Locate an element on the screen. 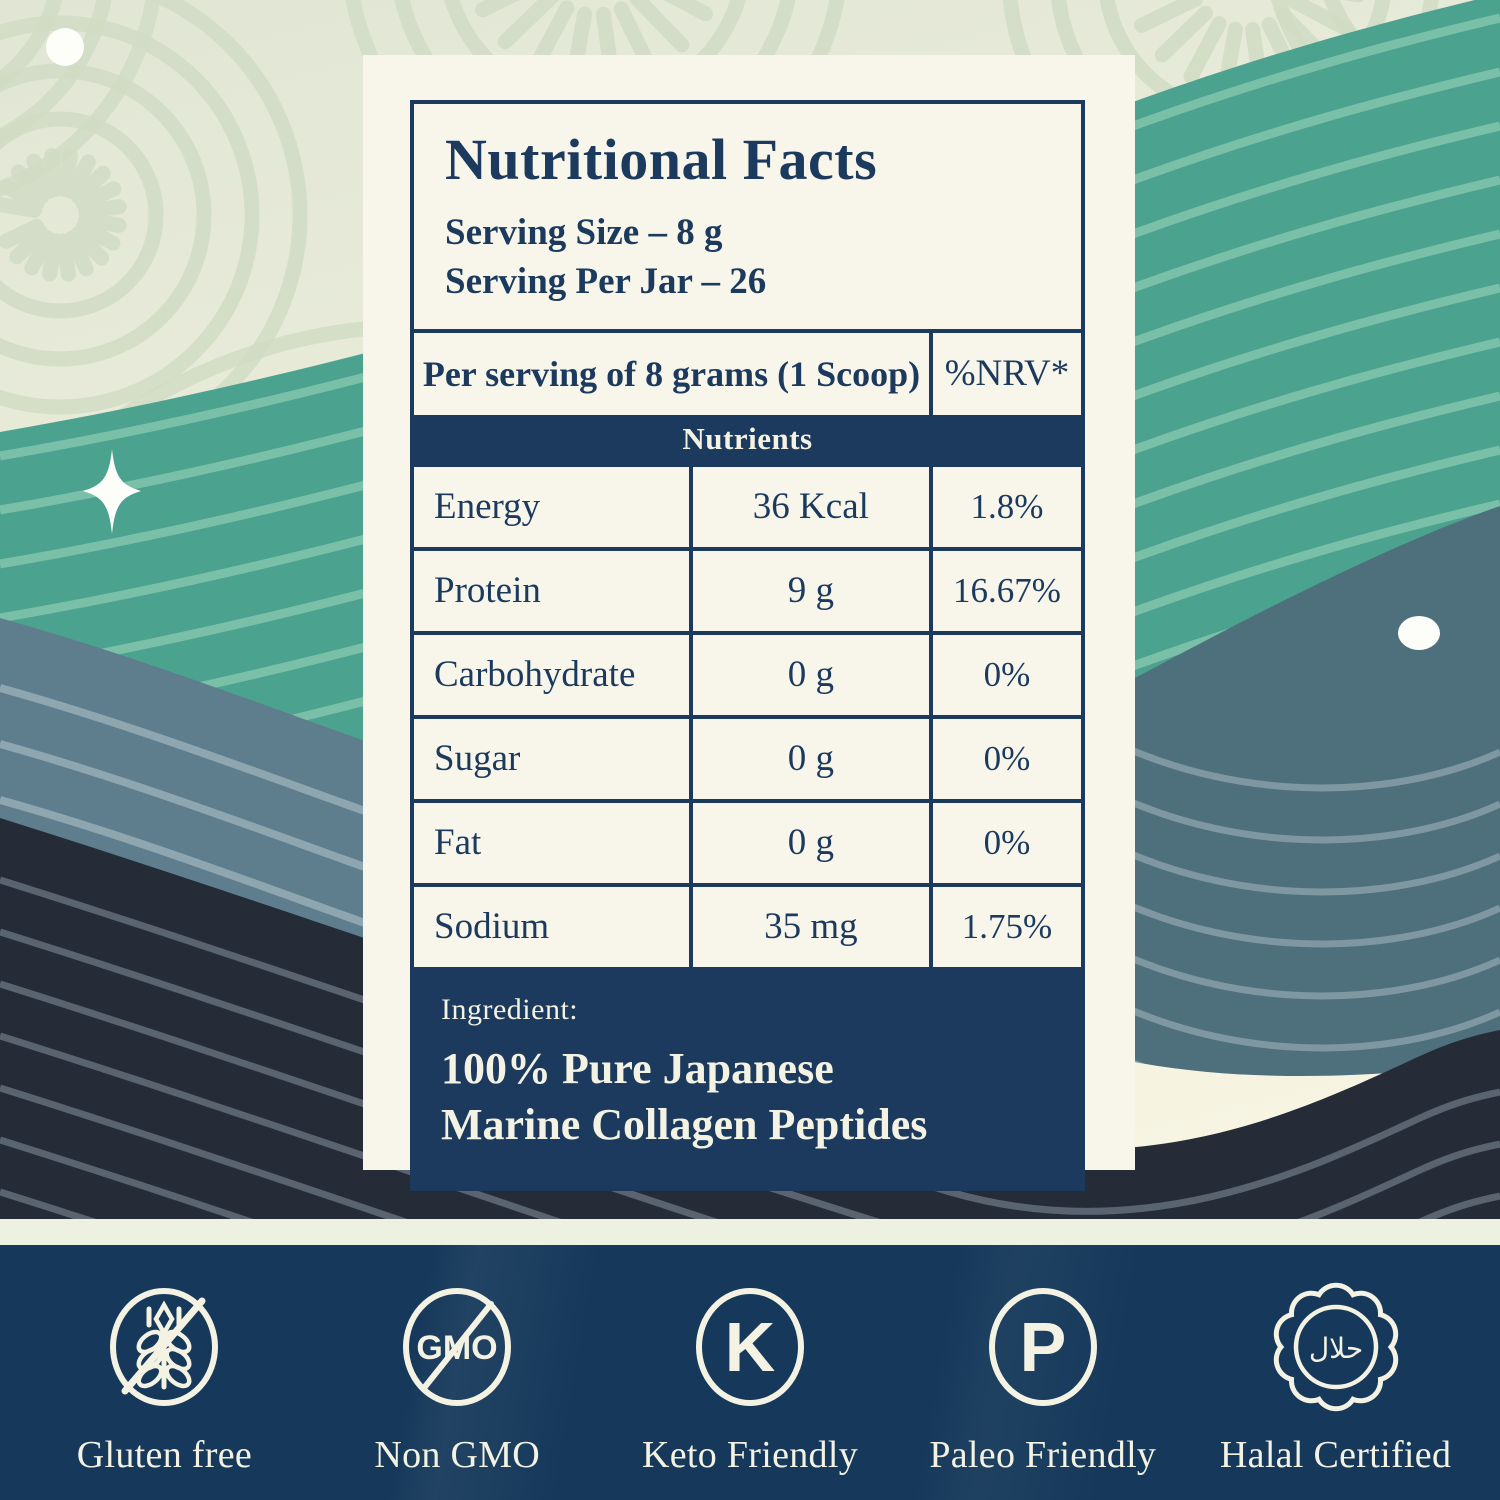 This screenshot has height=1500, width=1500. nutrient-nrv: 1.8% is located at coordinates (1004, 506).